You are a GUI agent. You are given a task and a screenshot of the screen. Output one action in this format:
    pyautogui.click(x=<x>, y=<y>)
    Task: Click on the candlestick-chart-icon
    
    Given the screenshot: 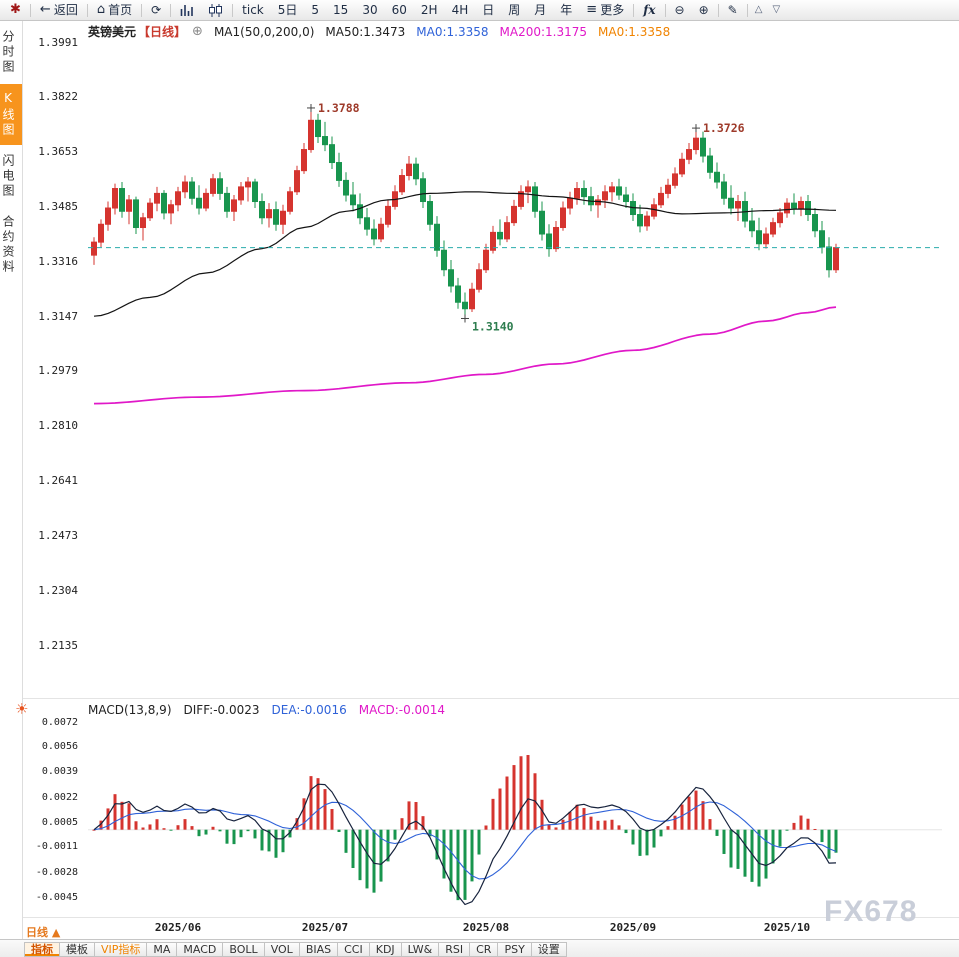 What is the action you would take?
    pyautogui.click(x=215, y=10)
    